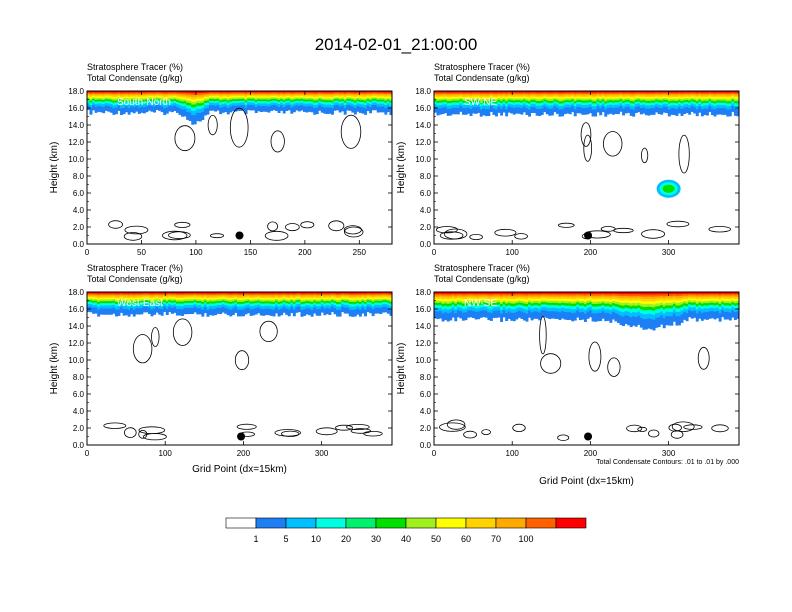 The image size is (792, 612). I want to click on contour, so click(358, 426).